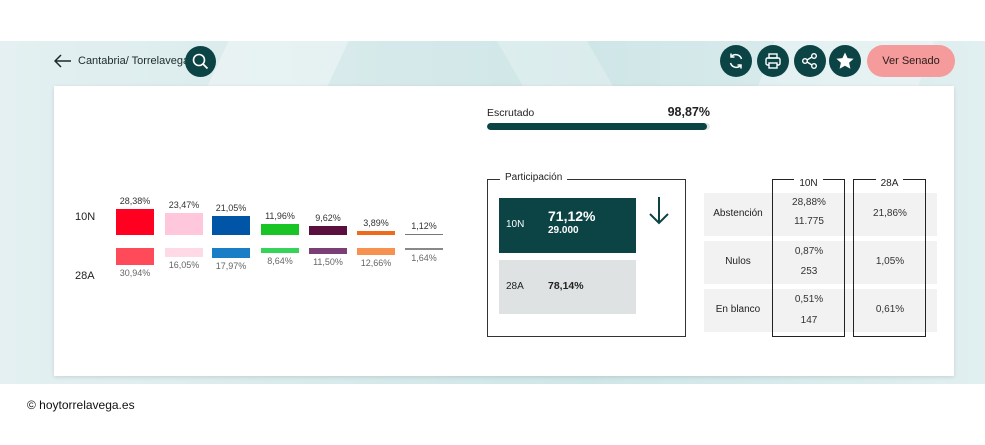  What do you see at coordinates (738, 261) in the screenshot?
I see `stats-label-nulos: Nulos` at bounding box center [738, 261].